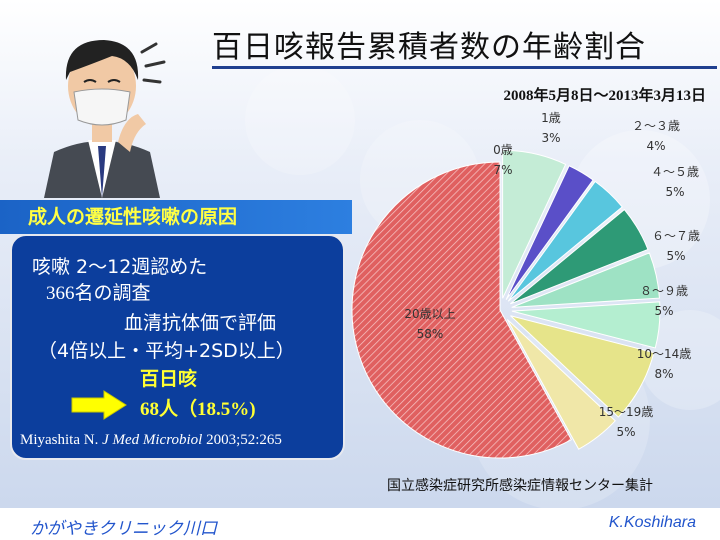  Describe the element at coordinates (626, 422) in the screenshot. I see `slice-label: 15～19歳 5%` at that location.